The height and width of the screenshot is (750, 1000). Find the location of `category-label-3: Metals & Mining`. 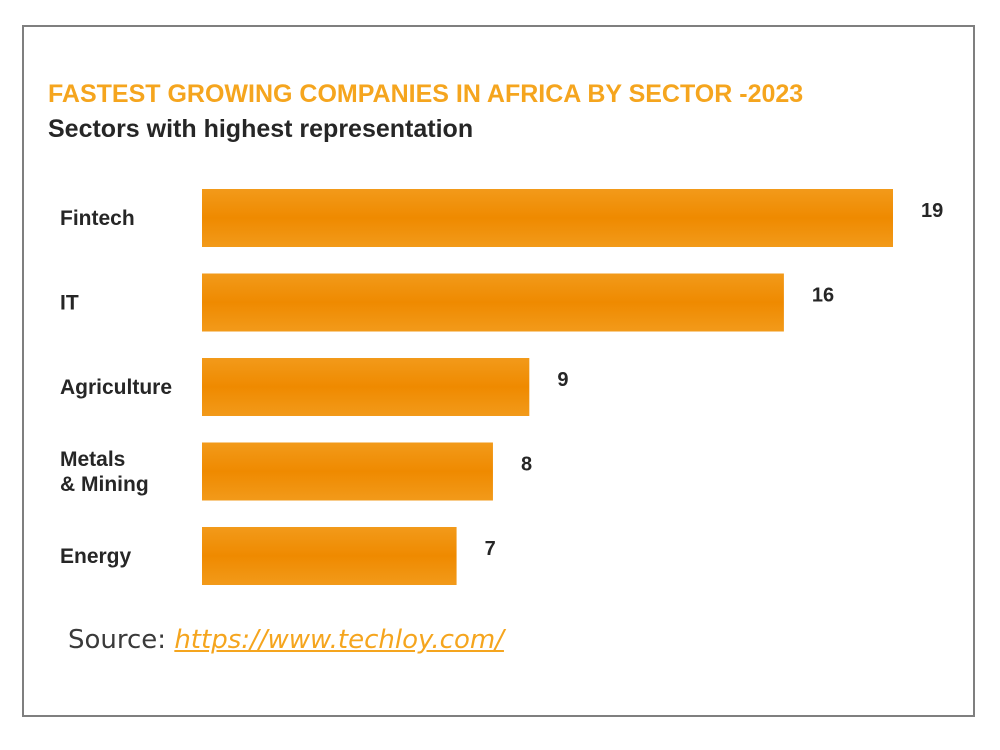

category-label-3: Metals & Mining is located at coordinates (104, 472).